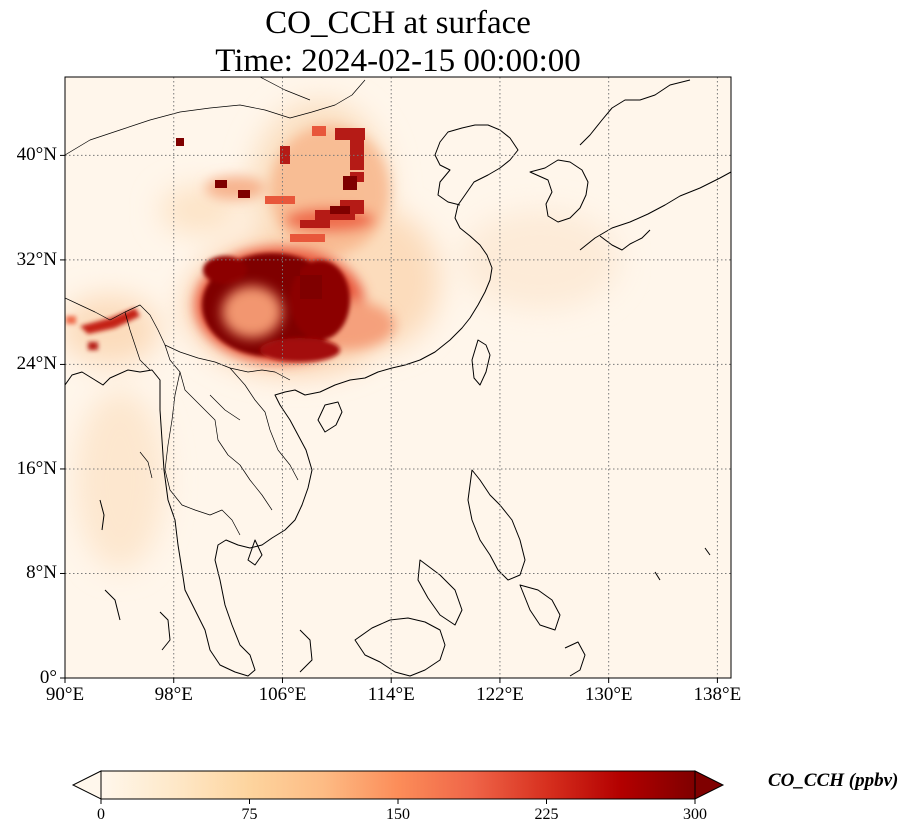 This screenshot has width=921, height=836. What do you see at coordinates (36, 155) in the screenshot?
I see `lat-tick-label: 40°N` at bounding box center [36, 155].